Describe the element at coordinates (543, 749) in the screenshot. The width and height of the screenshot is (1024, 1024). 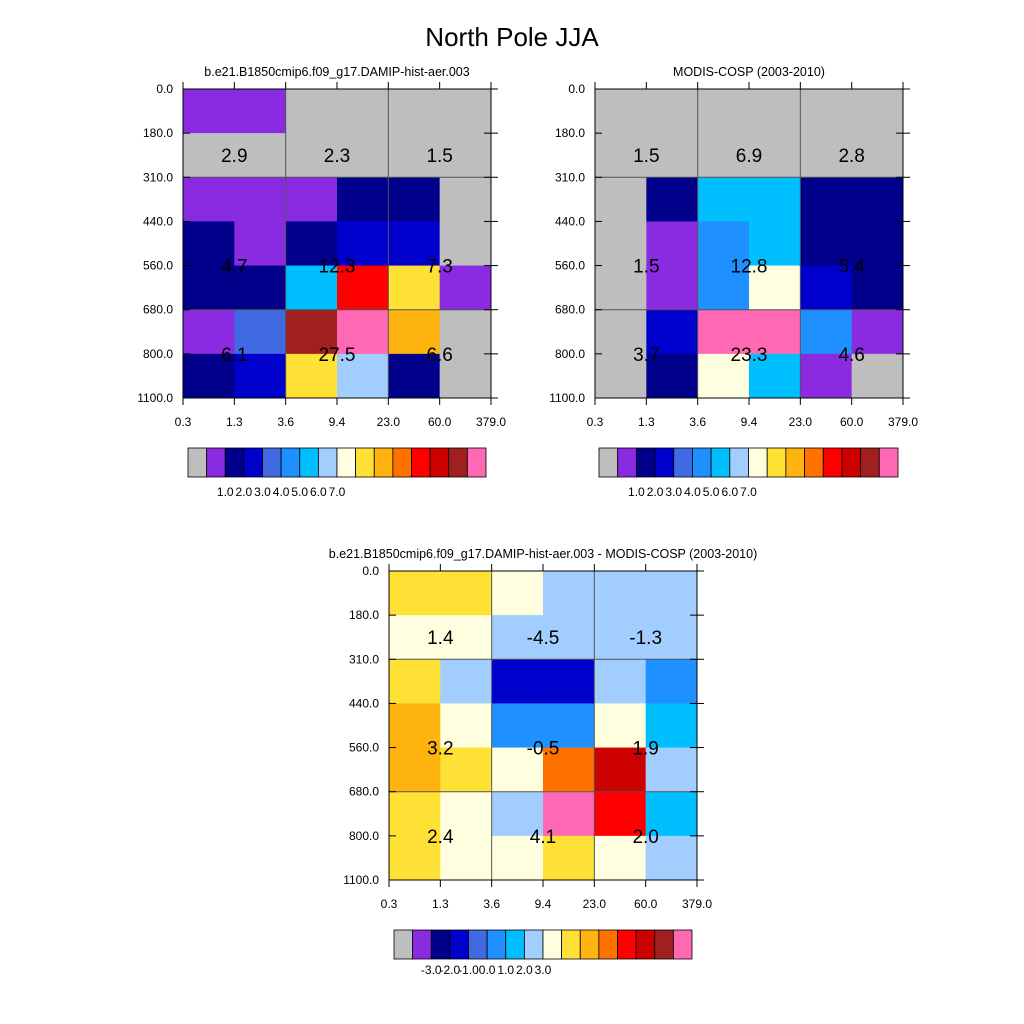
I see `cell-value-label: -0.5` at that location.